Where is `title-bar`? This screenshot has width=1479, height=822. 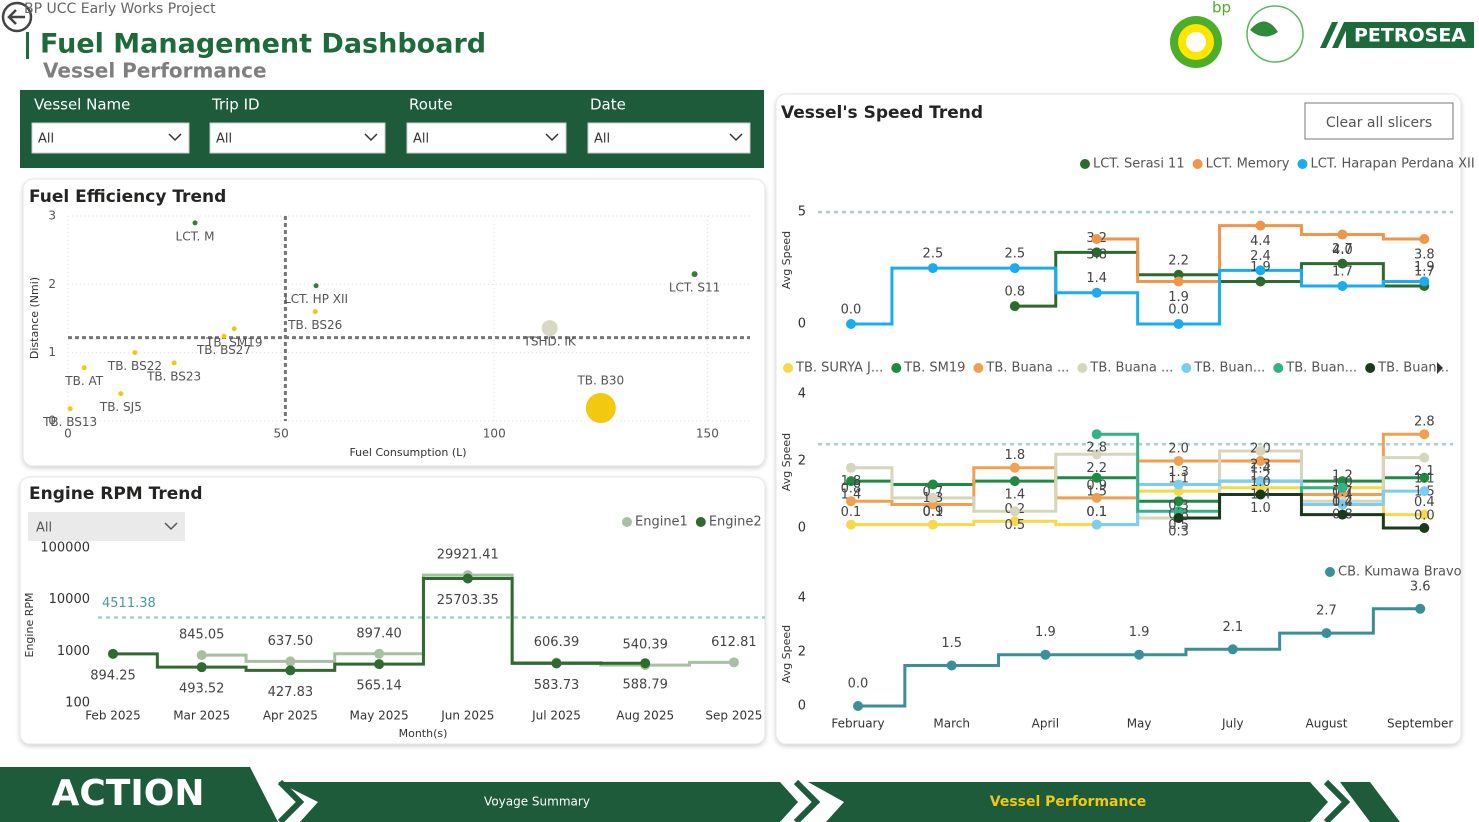 title-bar is located at coordinates (27, 45).